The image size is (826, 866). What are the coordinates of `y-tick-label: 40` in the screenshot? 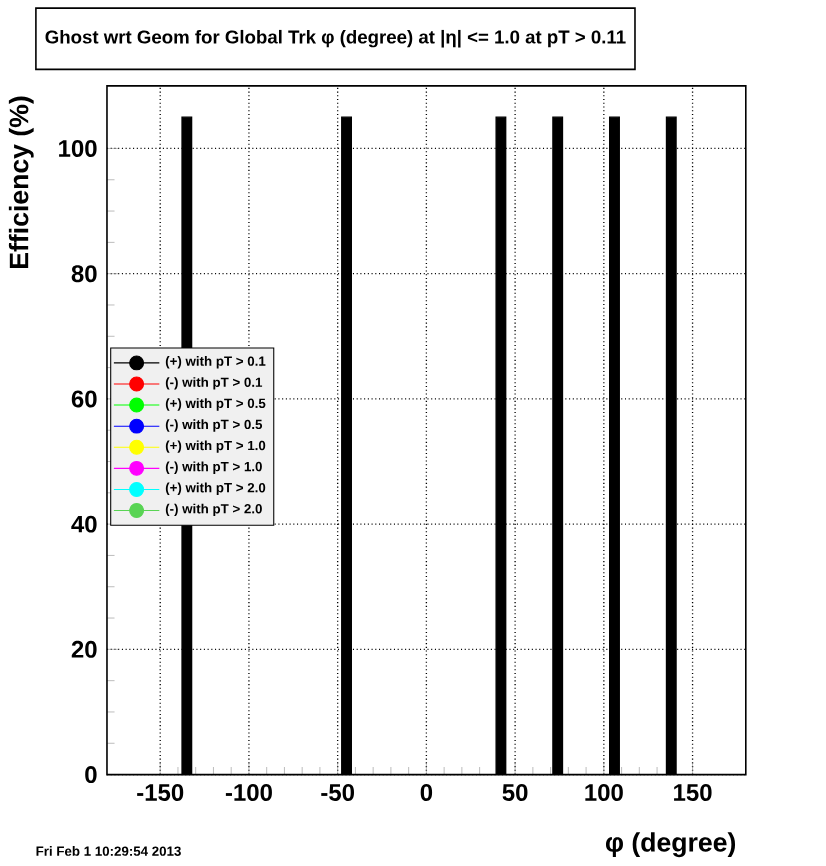 It's located at (84, 524).